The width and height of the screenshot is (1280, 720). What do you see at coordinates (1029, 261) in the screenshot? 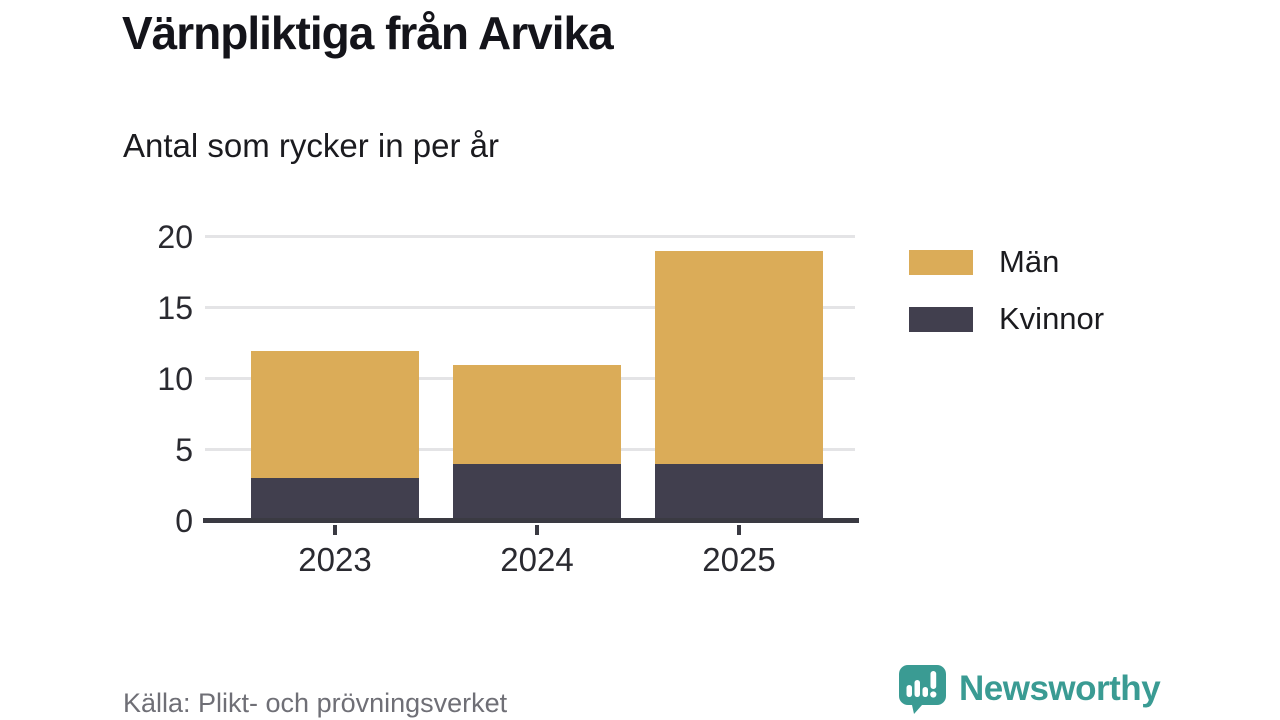
I see `legend-label-Män: Män` at bounding box center [1029, 261].